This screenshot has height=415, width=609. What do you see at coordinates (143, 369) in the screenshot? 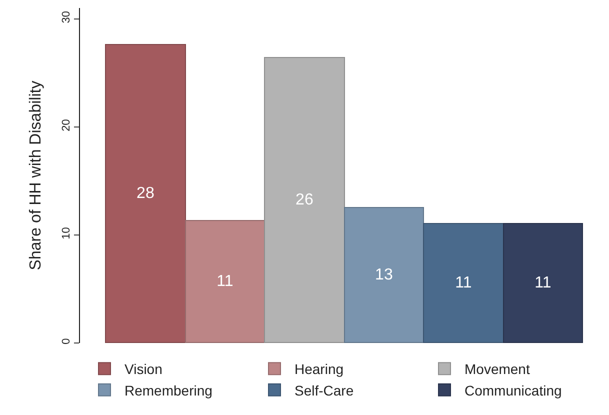
I see `legend-label: Vision` at bounding box center [143, 369].